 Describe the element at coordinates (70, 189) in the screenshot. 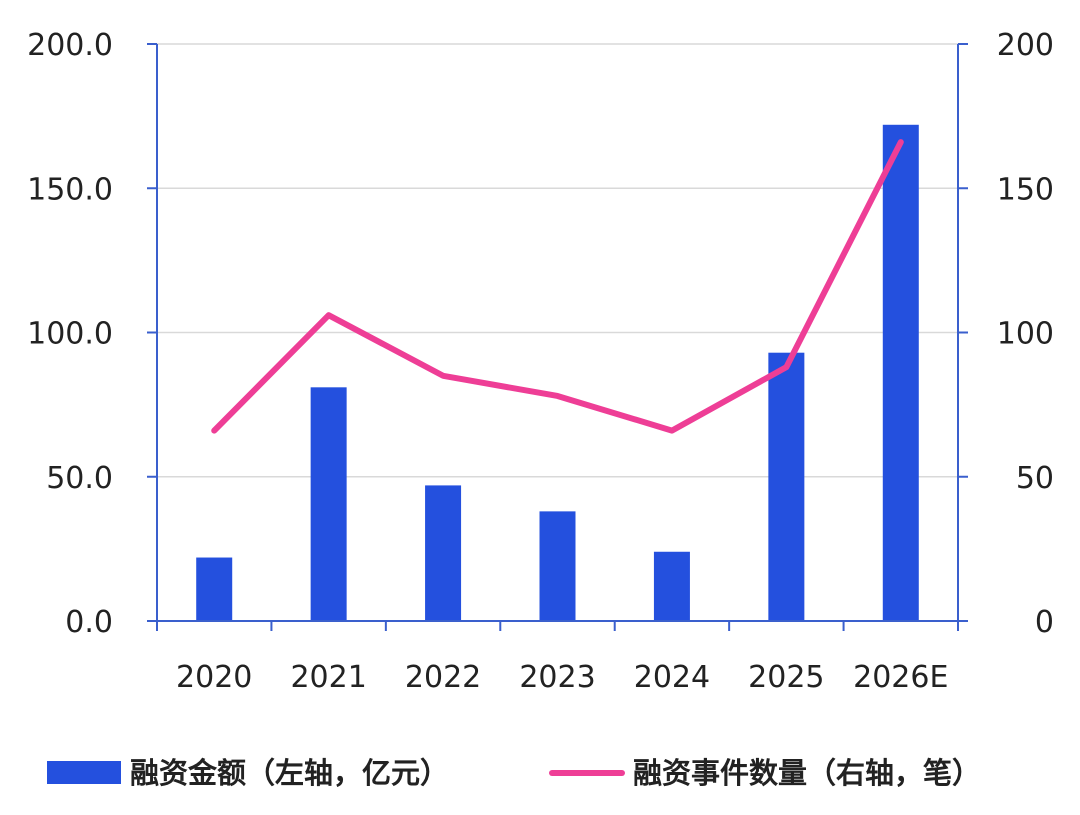

I see `left-tick-label: 150.0` at that location.